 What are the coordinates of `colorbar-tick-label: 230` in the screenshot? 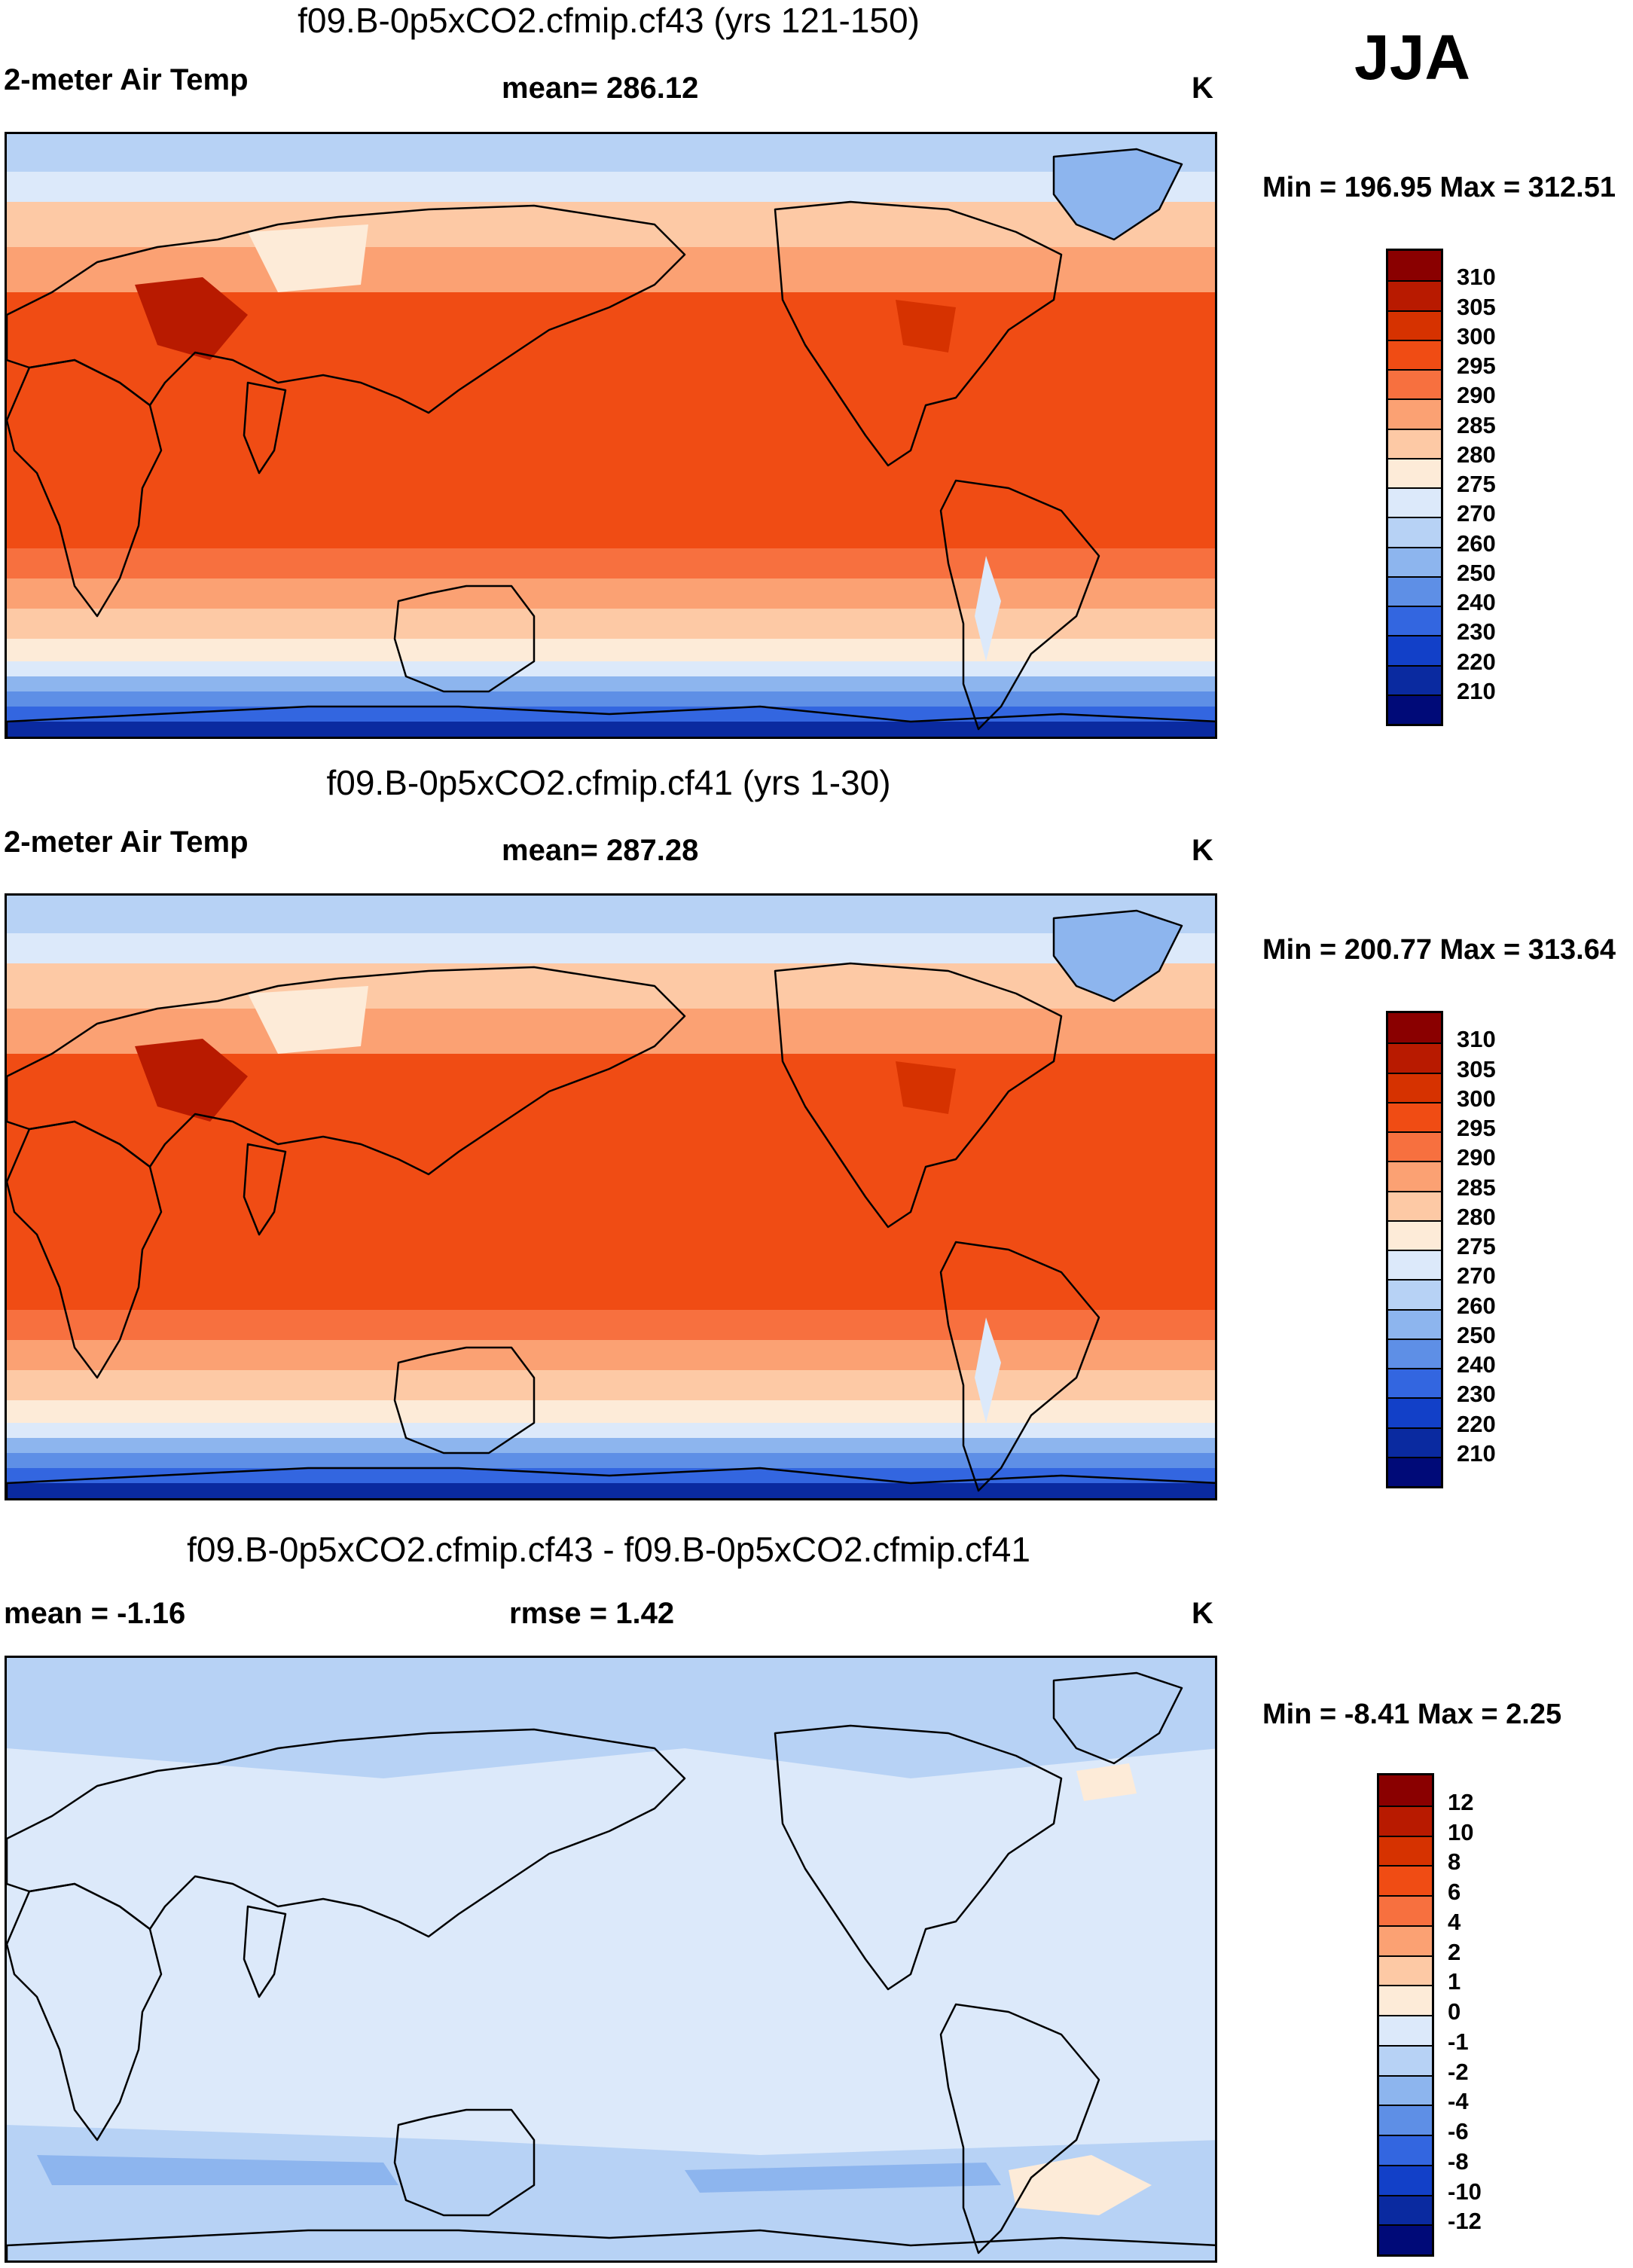 It's located at (1476, 1394).